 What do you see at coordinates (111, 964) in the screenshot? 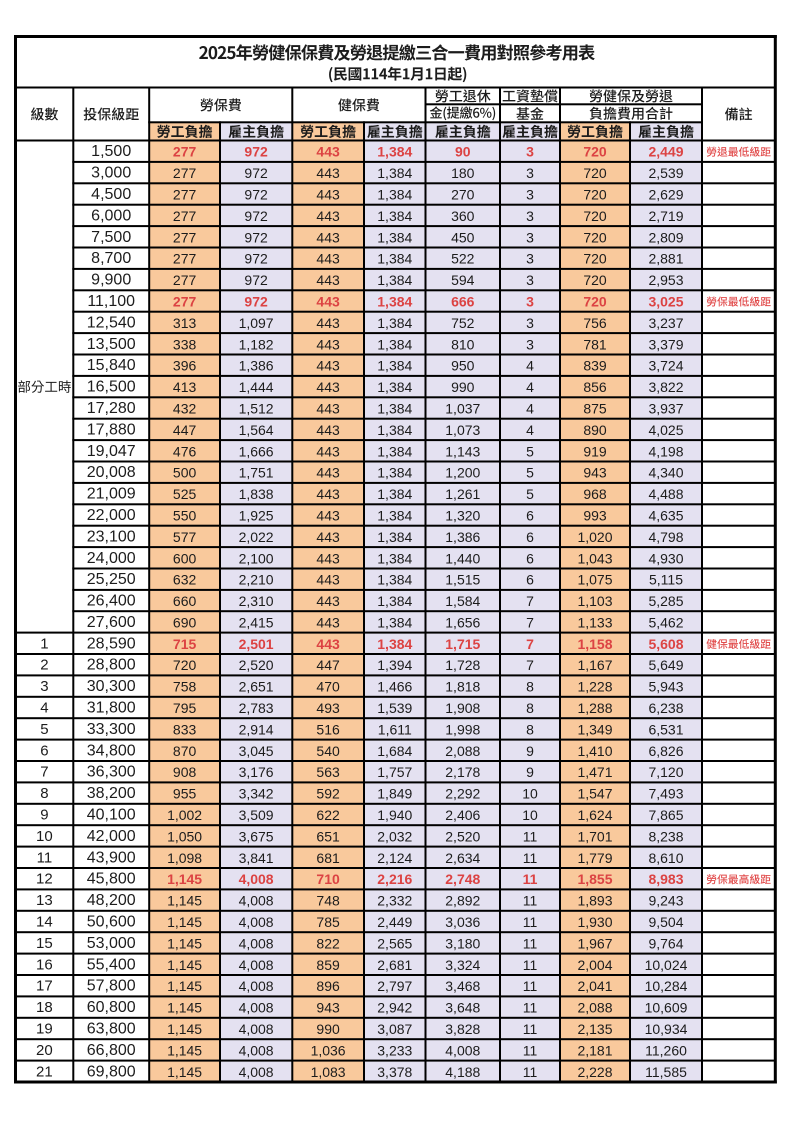
I see `svg-text: 55,400` at bounding box center [111, 964].